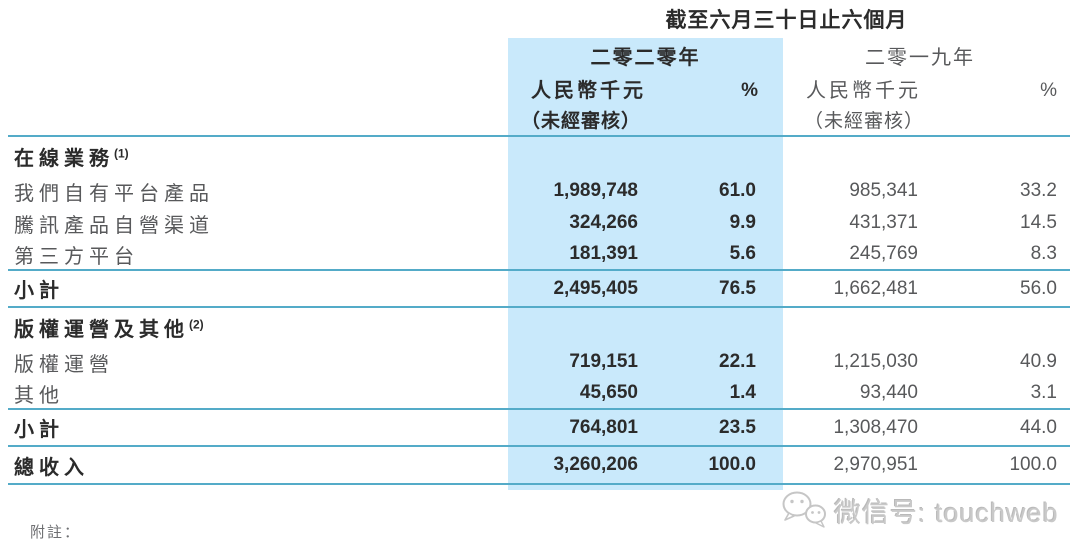 This screenshot has width=1080, height=556. Describe the element at coordinates (588, 91) in the screenshot. I see `col-2020-unit: 人民幣千元` at that location.